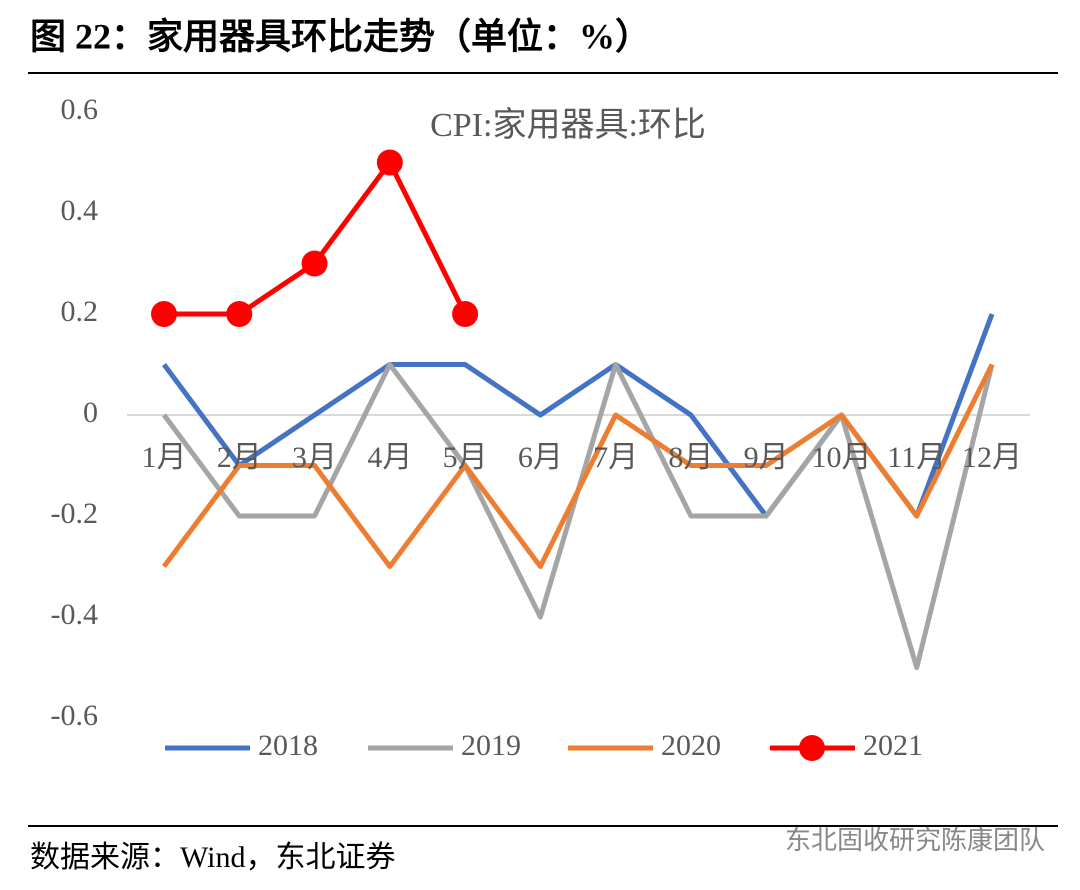 The image size is (1080, 890). Describe the element at coordinates (992, 457) in the screenshot. I see `x-tick-label: 12月` at that location.